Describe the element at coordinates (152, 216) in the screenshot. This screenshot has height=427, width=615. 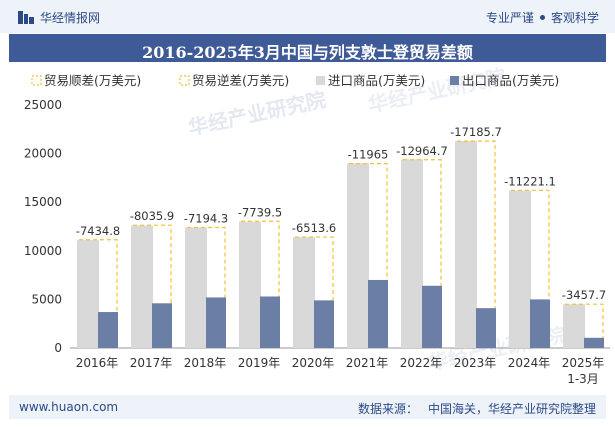
I see `data-label: -8035.9` at that location.